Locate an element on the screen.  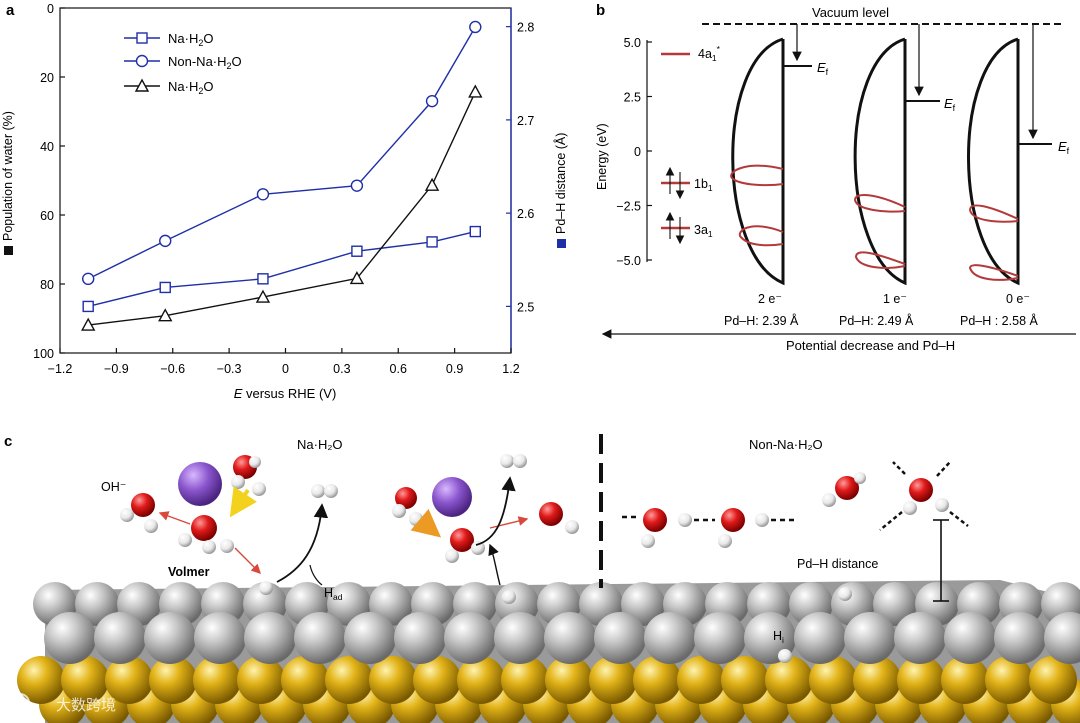
y-left-ticks: 0 20 40 60 80 100 is located at coordinates (49, 181).